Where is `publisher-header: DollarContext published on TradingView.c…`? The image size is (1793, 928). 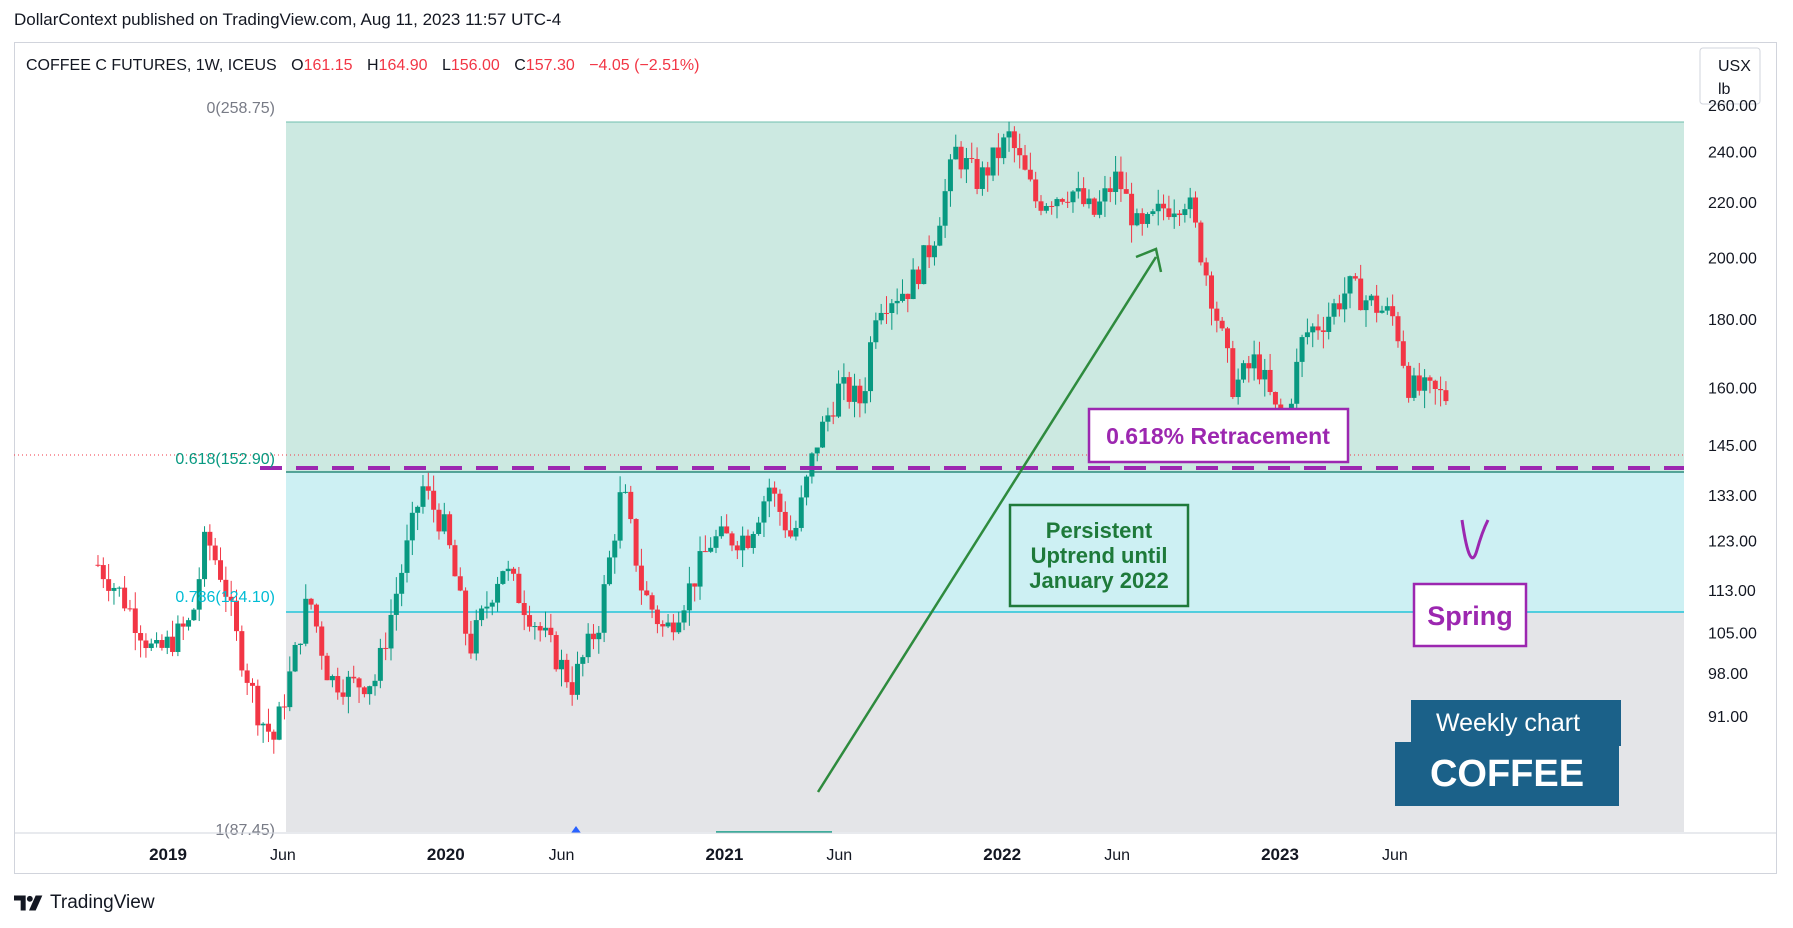
publisher-header: DollarContext published on TradingView.c… is located at coordinates (288, 19).